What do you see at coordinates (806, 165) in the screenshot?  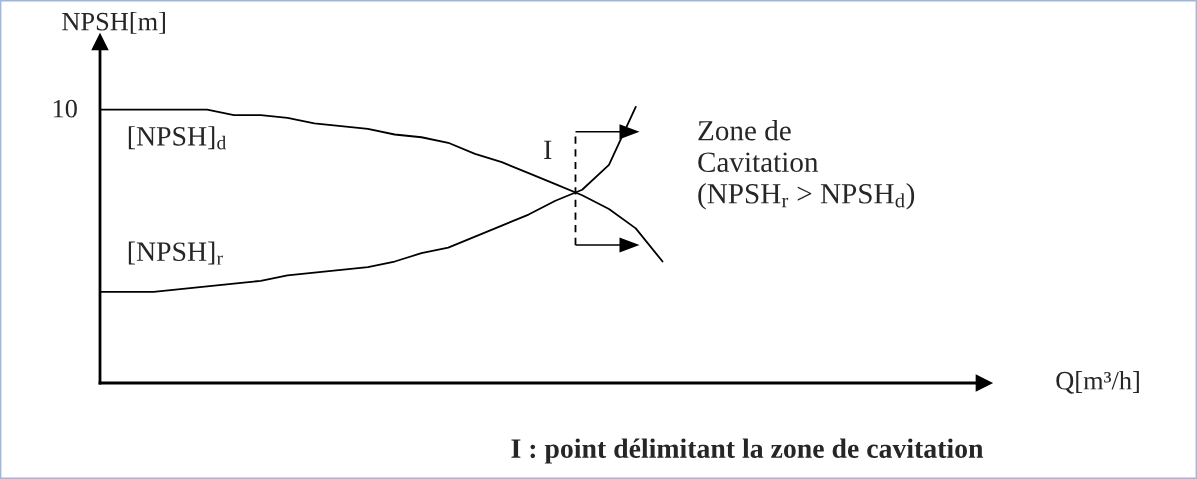 I see `annotation: Zone de Cavitation (NPSH$_{r}$ > NPSH$_{d}$)` at bounding box center [806, 165].